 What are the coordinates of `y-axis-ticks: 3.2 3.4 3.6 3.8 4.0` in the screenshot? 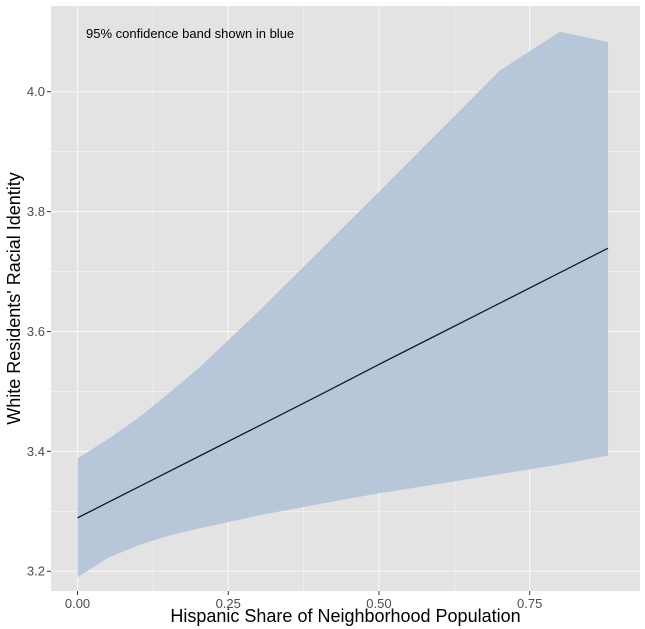 It's located at (39, 331).